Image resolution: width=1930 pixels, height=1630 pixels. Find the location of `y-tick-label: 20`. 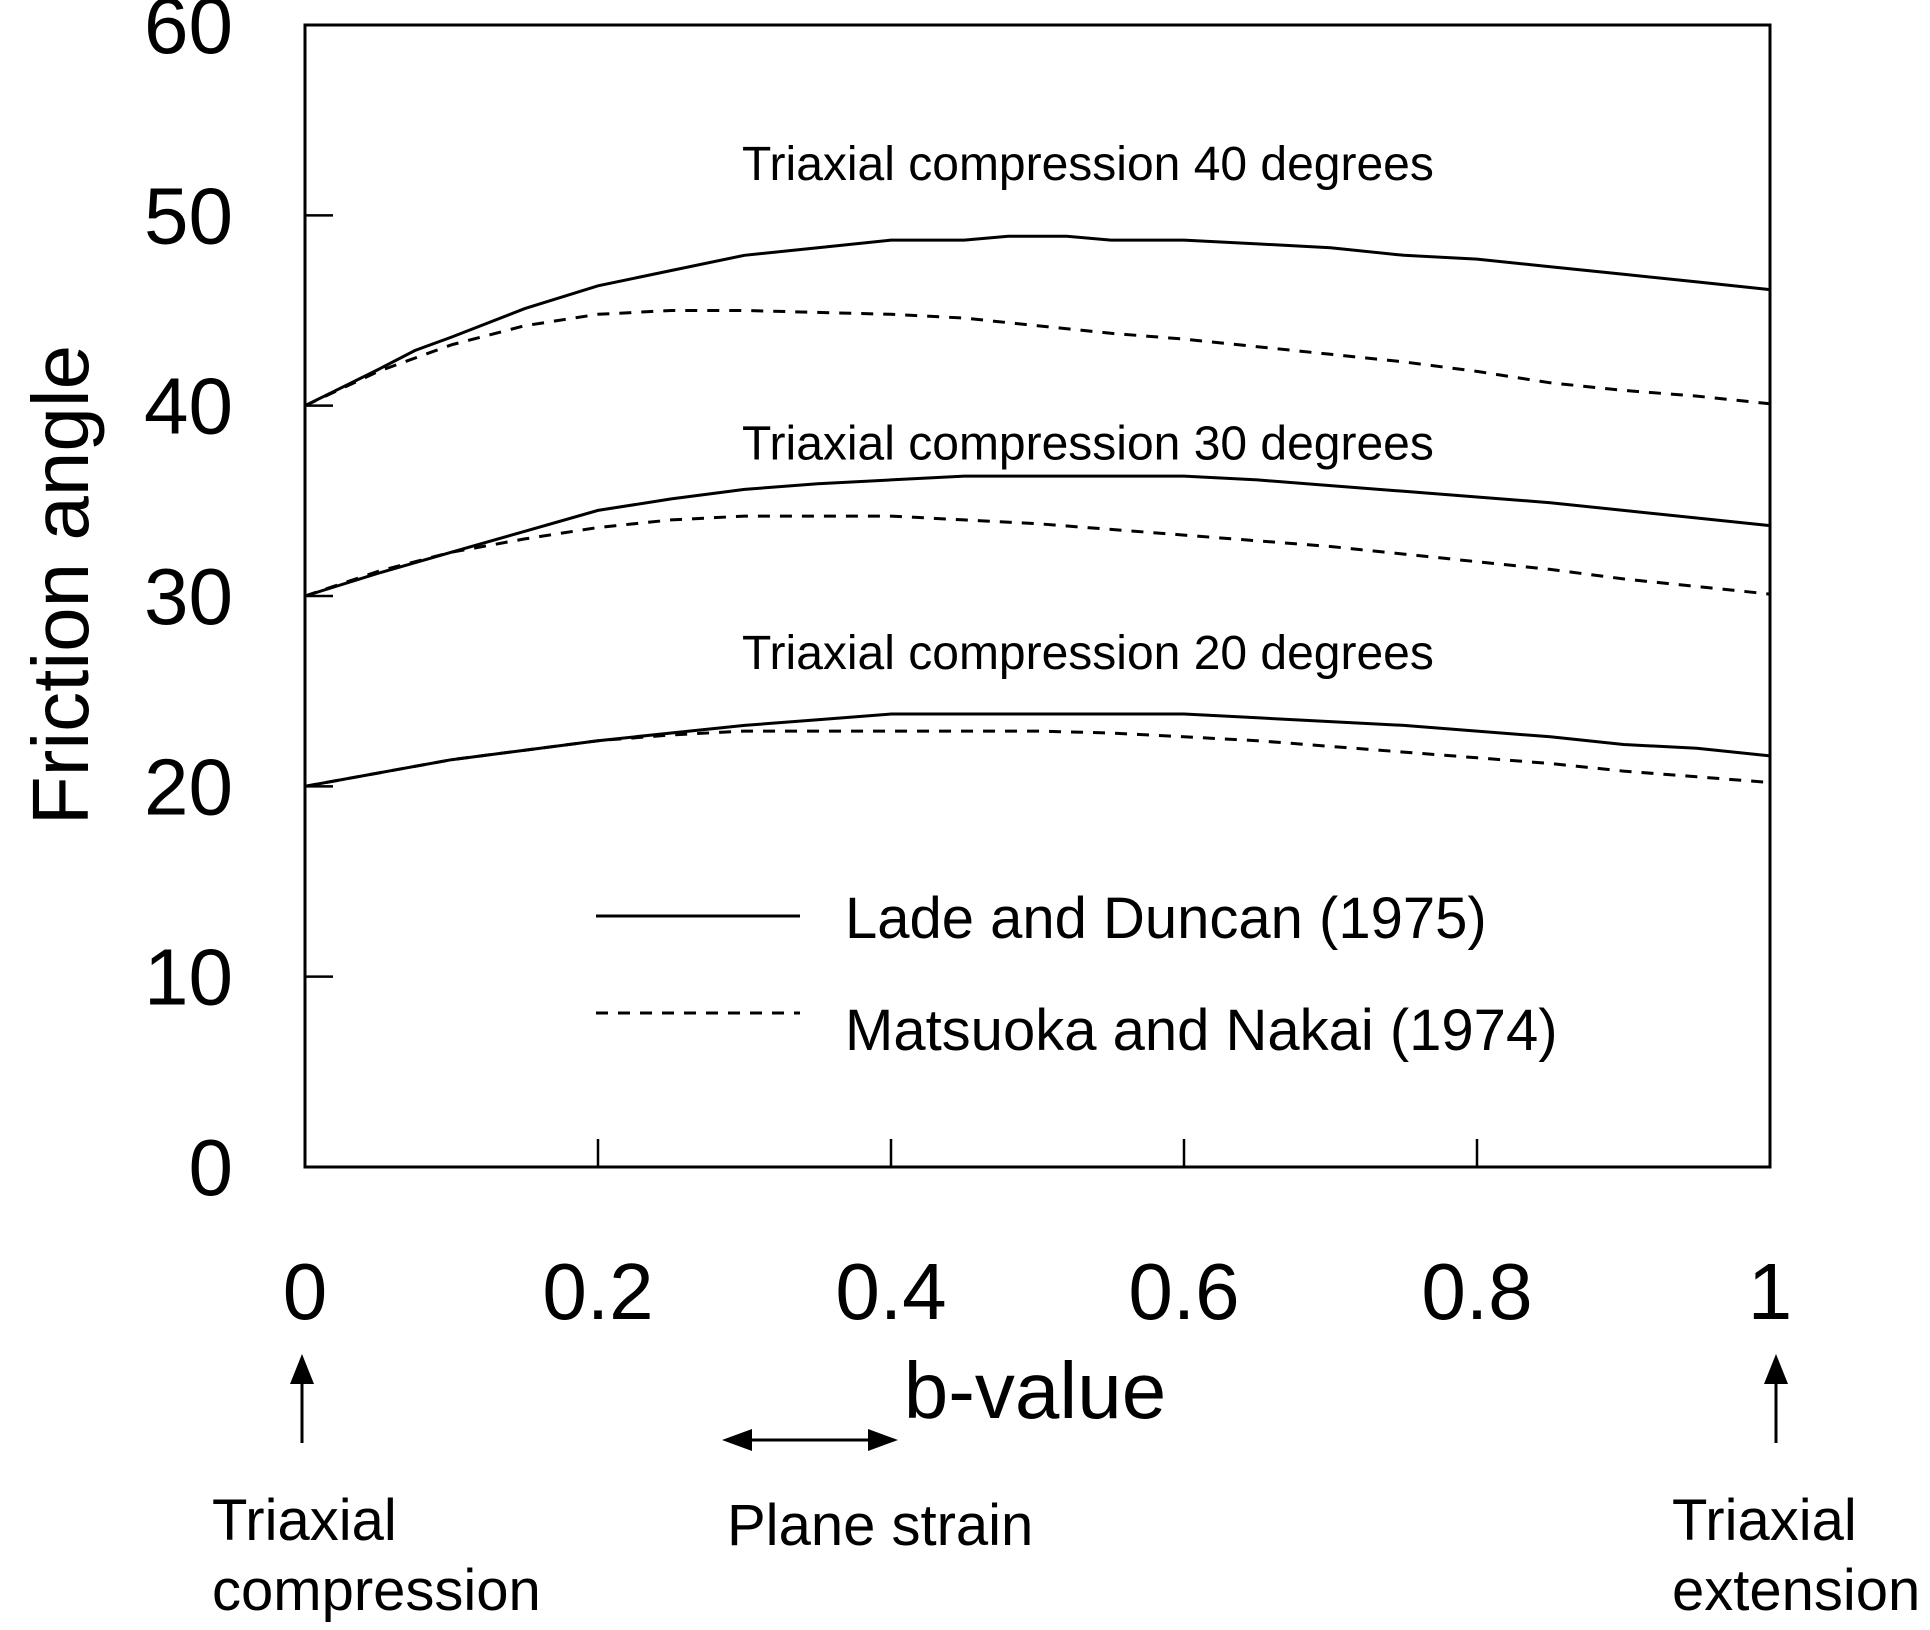

y-tick-label: 20 is located at coordinates (188, 786).